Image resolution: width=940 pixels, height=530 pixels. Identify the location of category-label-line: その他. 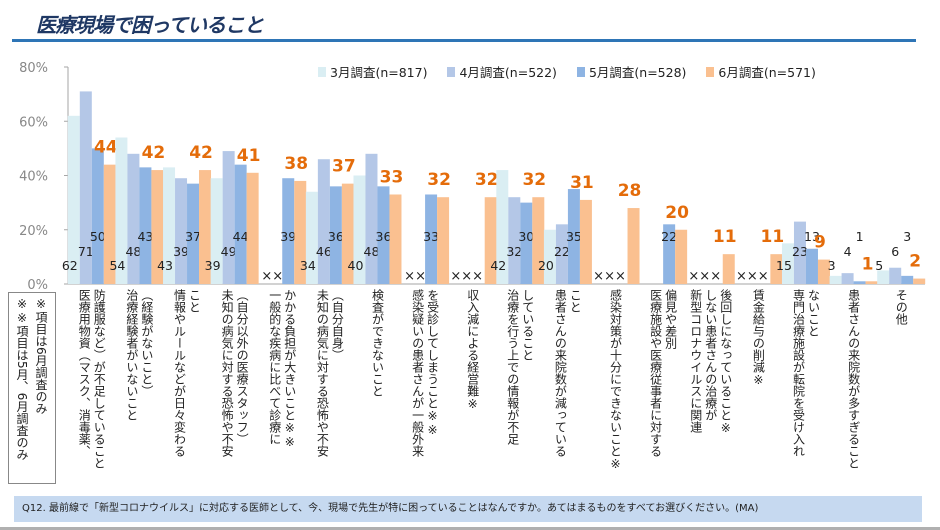
(901, 307).